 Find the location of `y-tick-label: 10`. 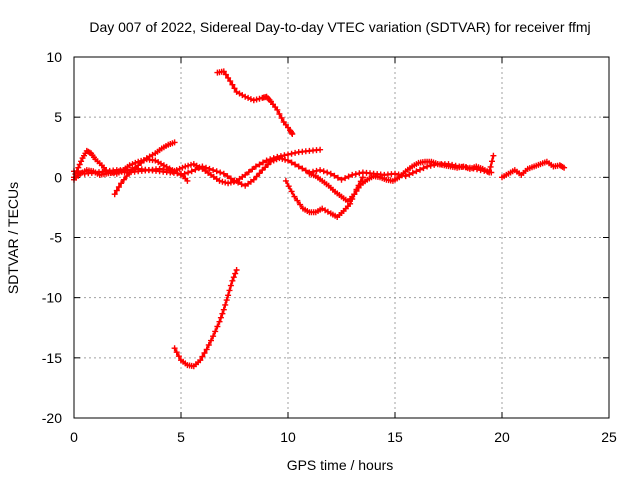

y-tick-label: 10 is located at coordinates (54, 57).